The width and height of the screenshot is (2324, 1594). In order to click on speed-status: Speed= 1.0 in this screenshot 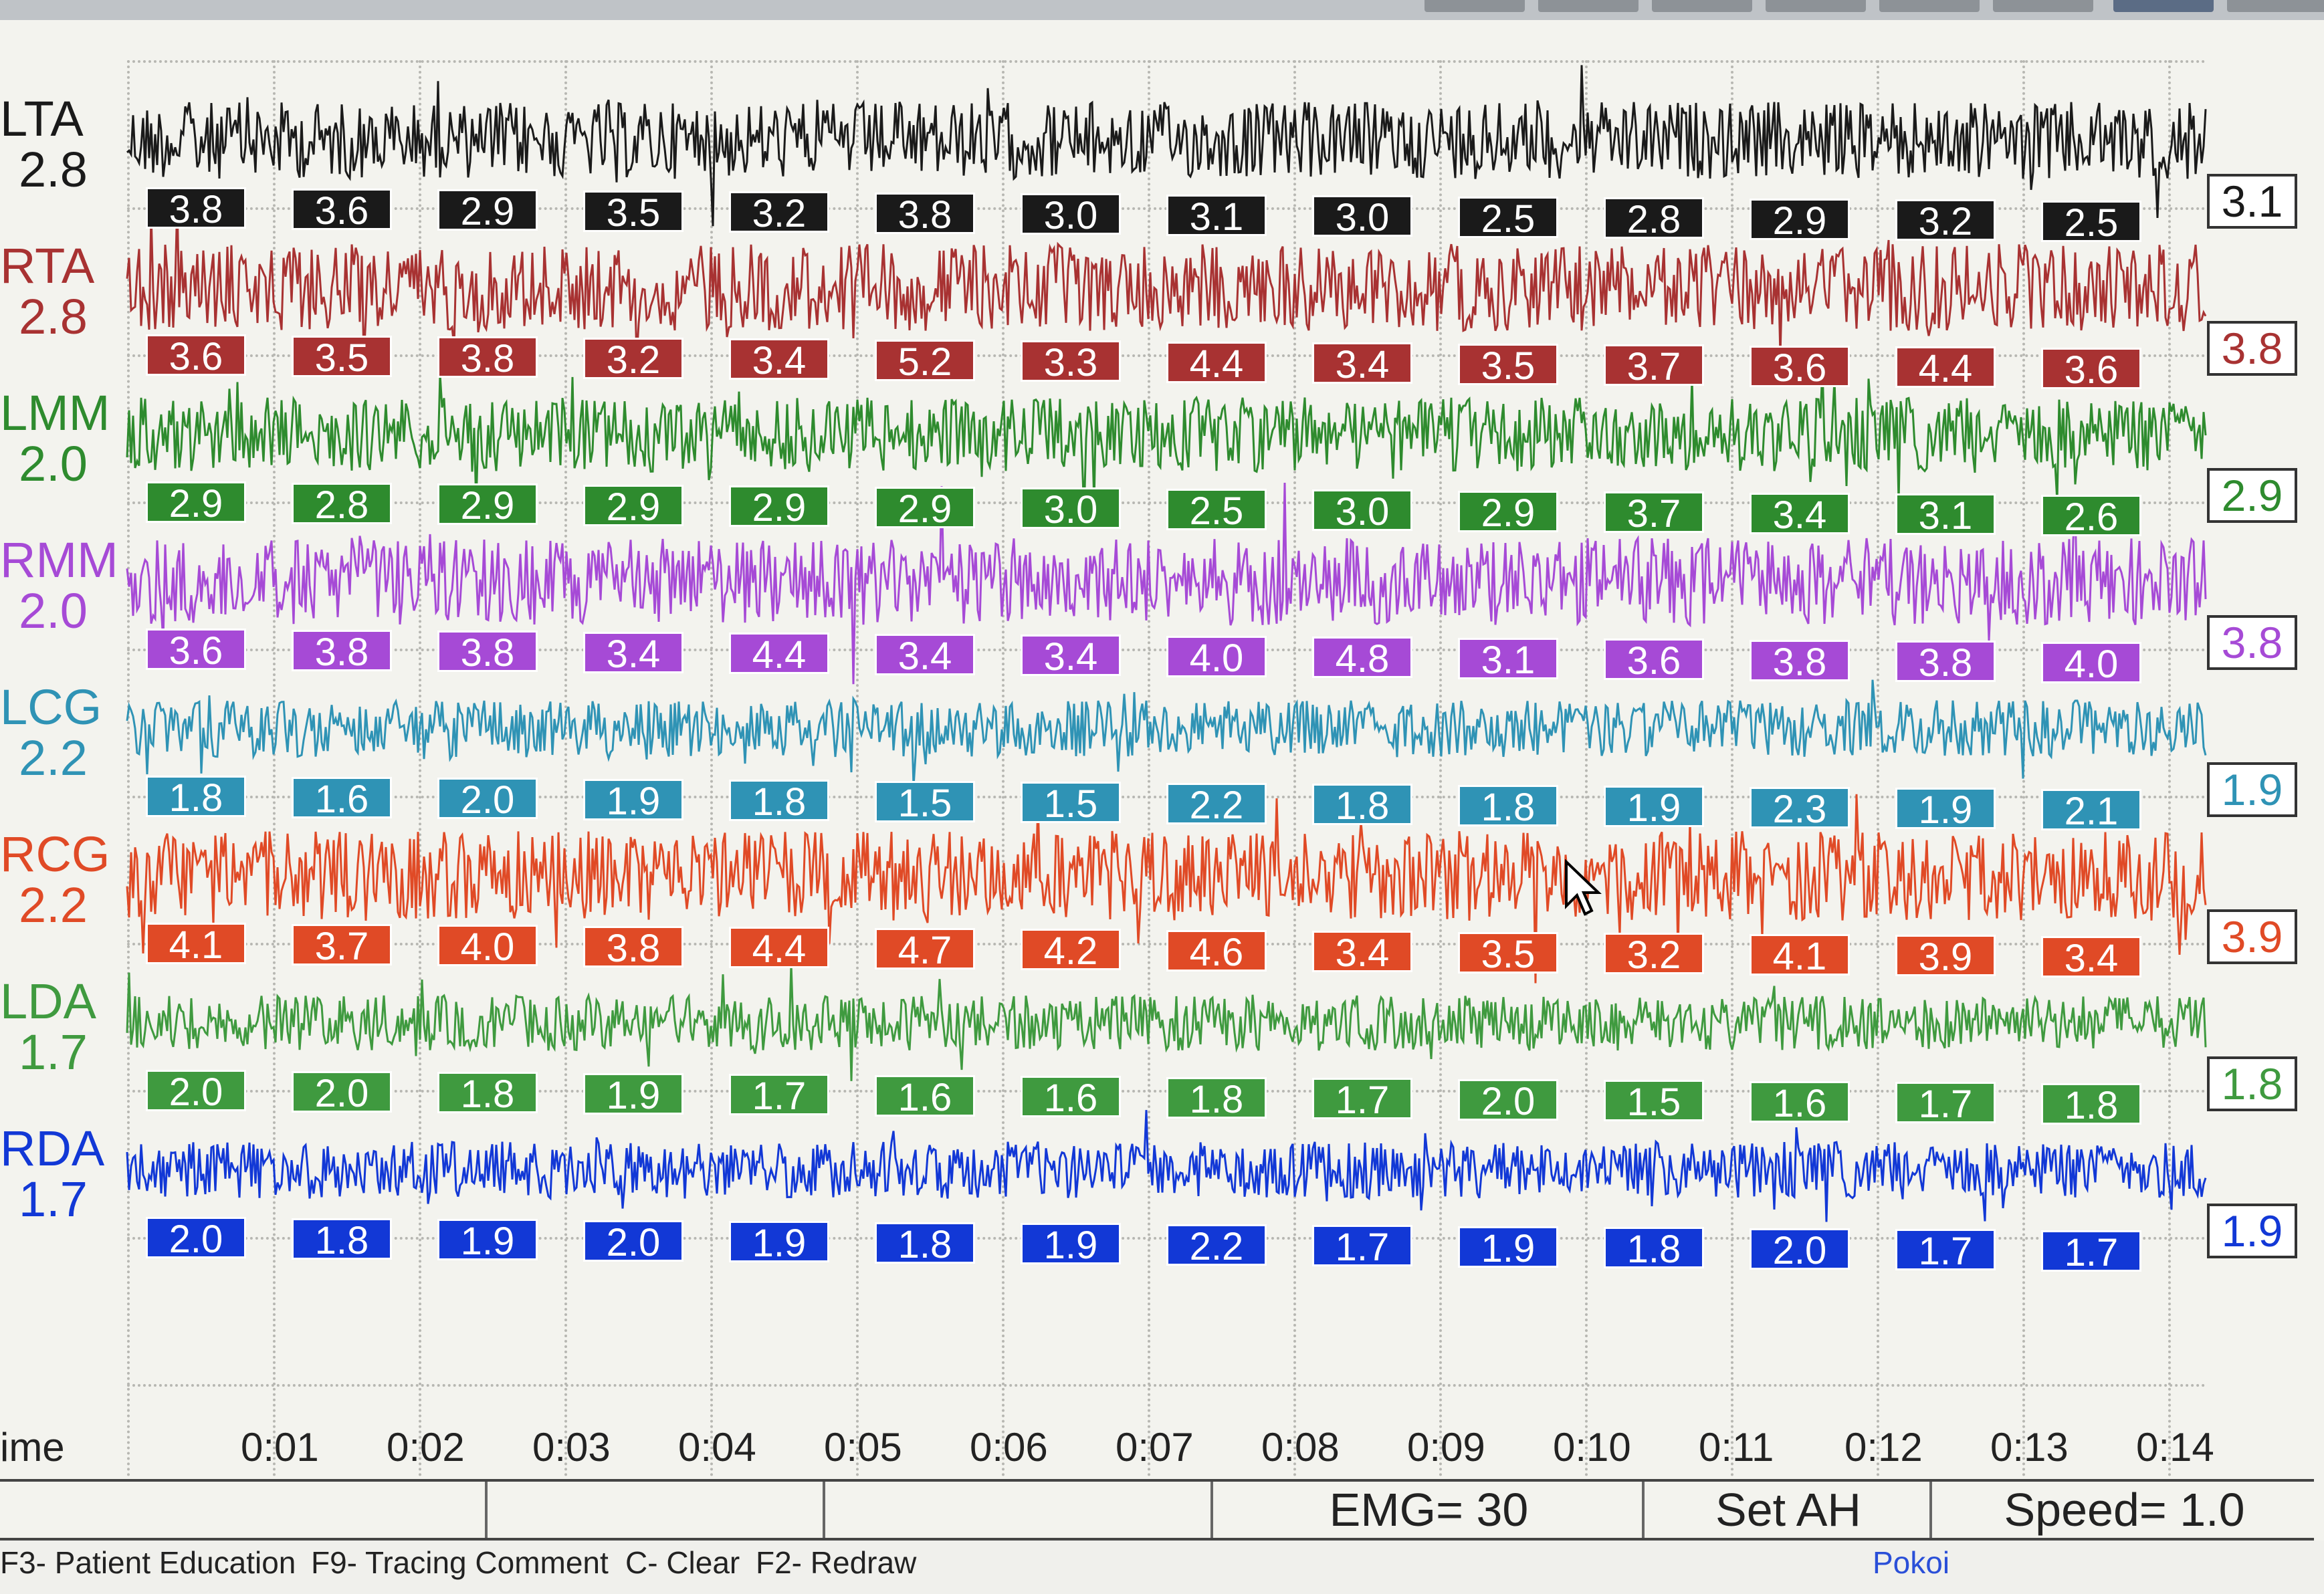, I will do `click(2123, 1510)`.